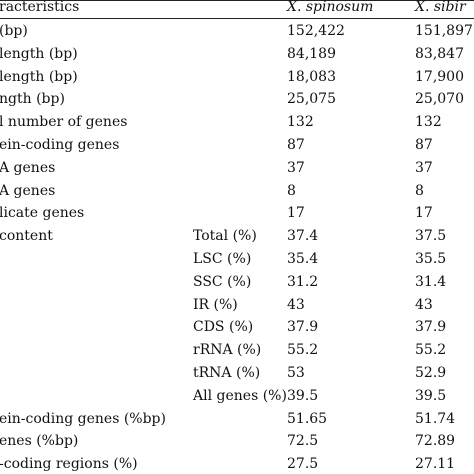  Describe the element at coordinates (435, 464) in the screenshot. I see `value-cell: 27.11` at that location.